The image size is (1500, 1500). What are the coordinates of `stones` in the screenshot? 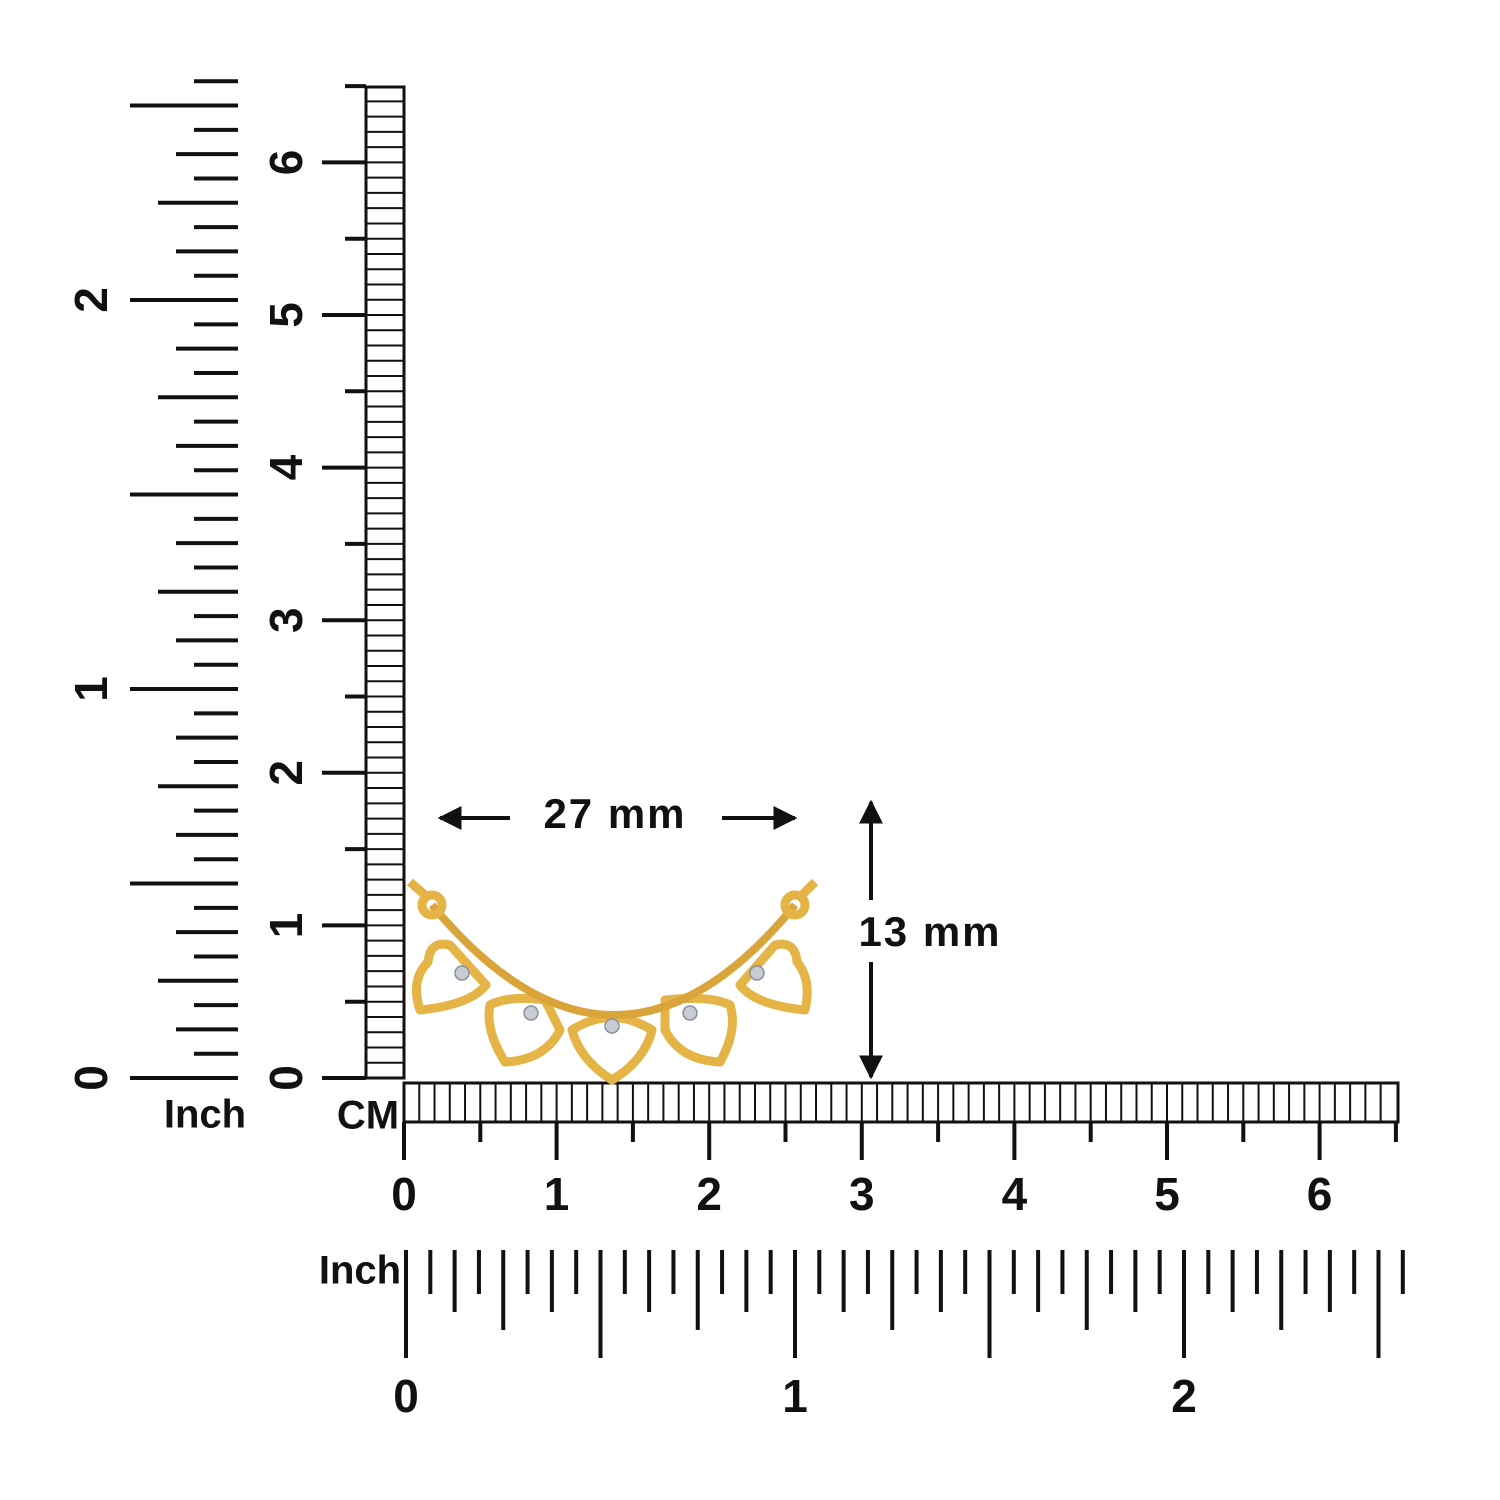 It's located at (609, 999).